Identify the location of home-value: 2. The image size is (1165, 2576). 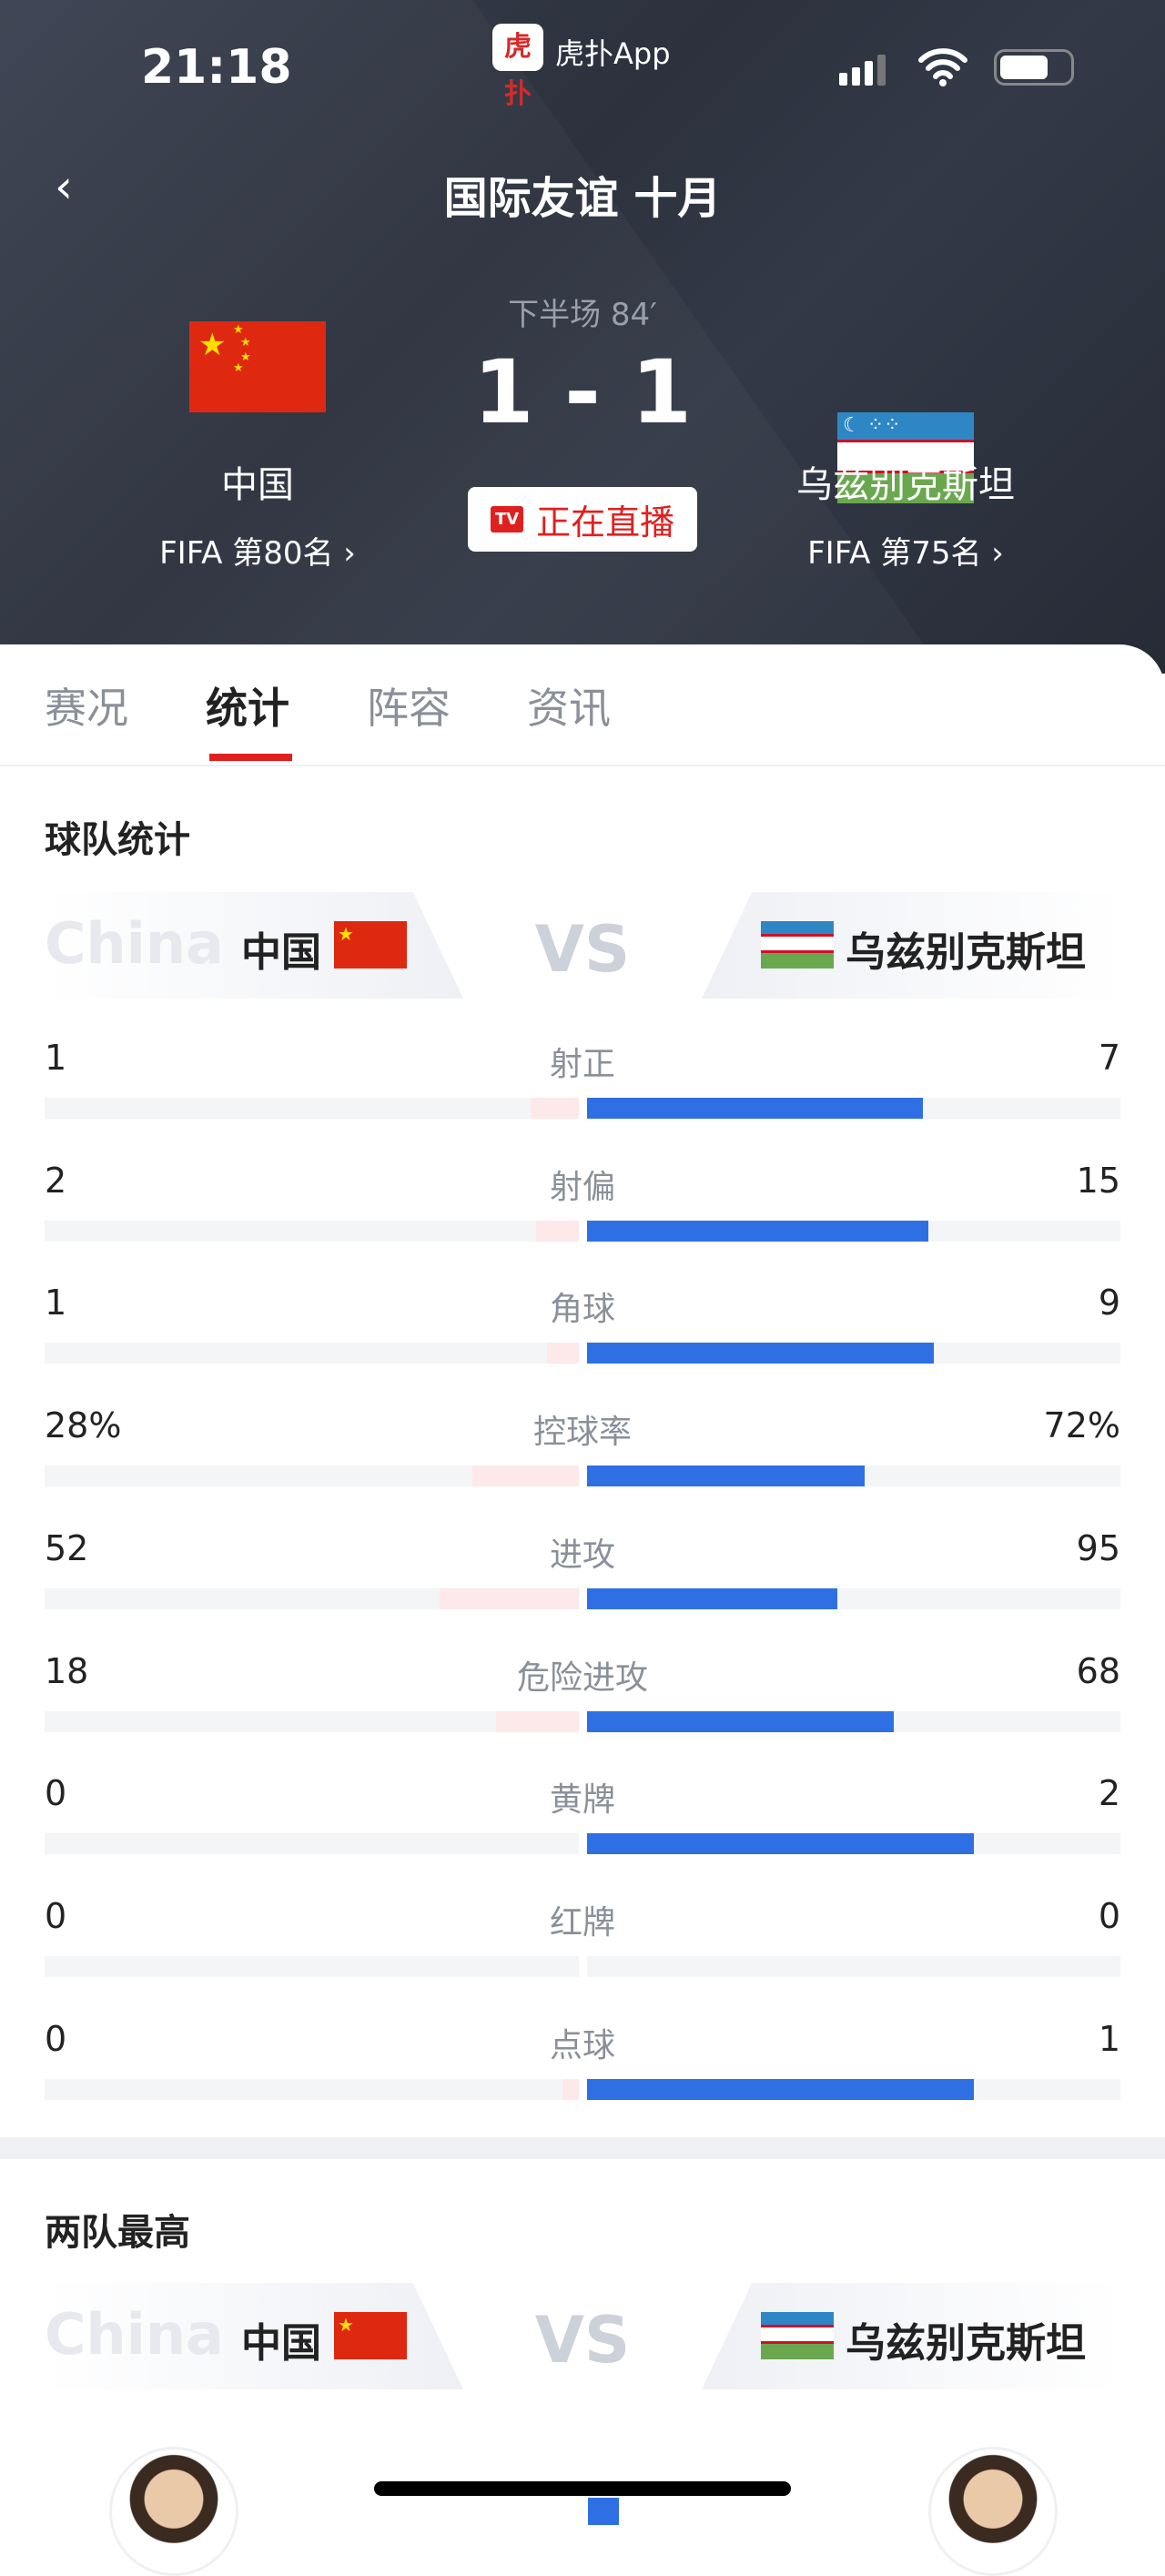
(56, 1180).